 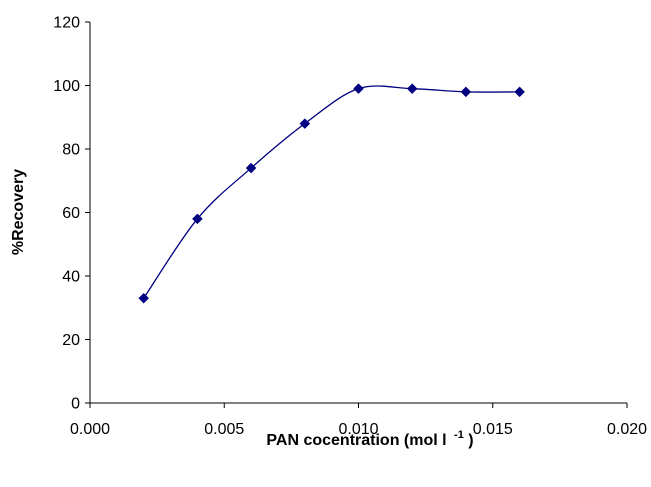 I want to click on x-axis-title-main: PAN cocentration (mol l, so click(x=356, y=440).